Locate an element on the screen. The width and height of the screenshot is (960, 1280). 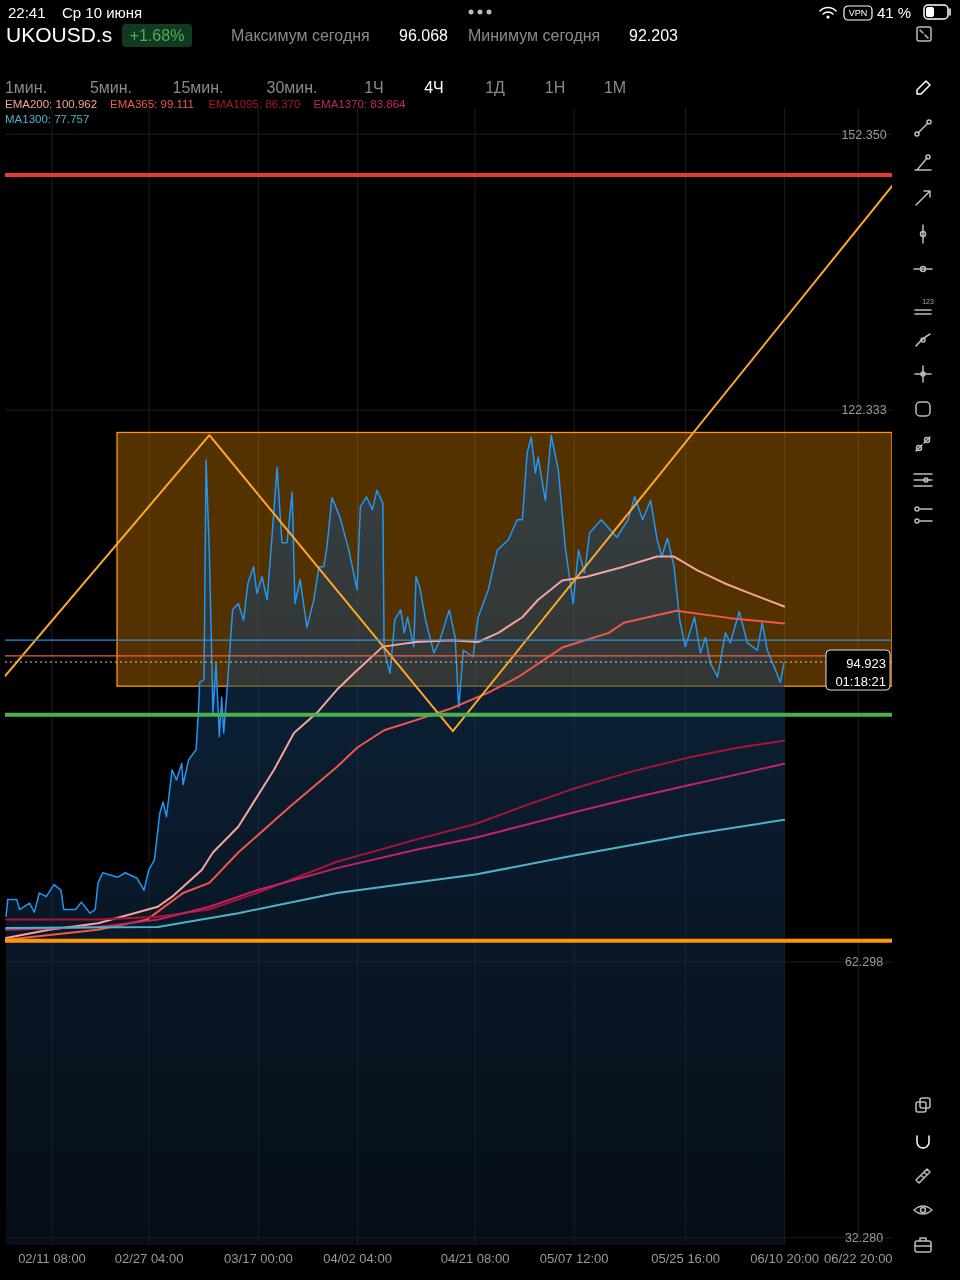
text: EMA200: 100.962 is located at coordinates (51, 104).